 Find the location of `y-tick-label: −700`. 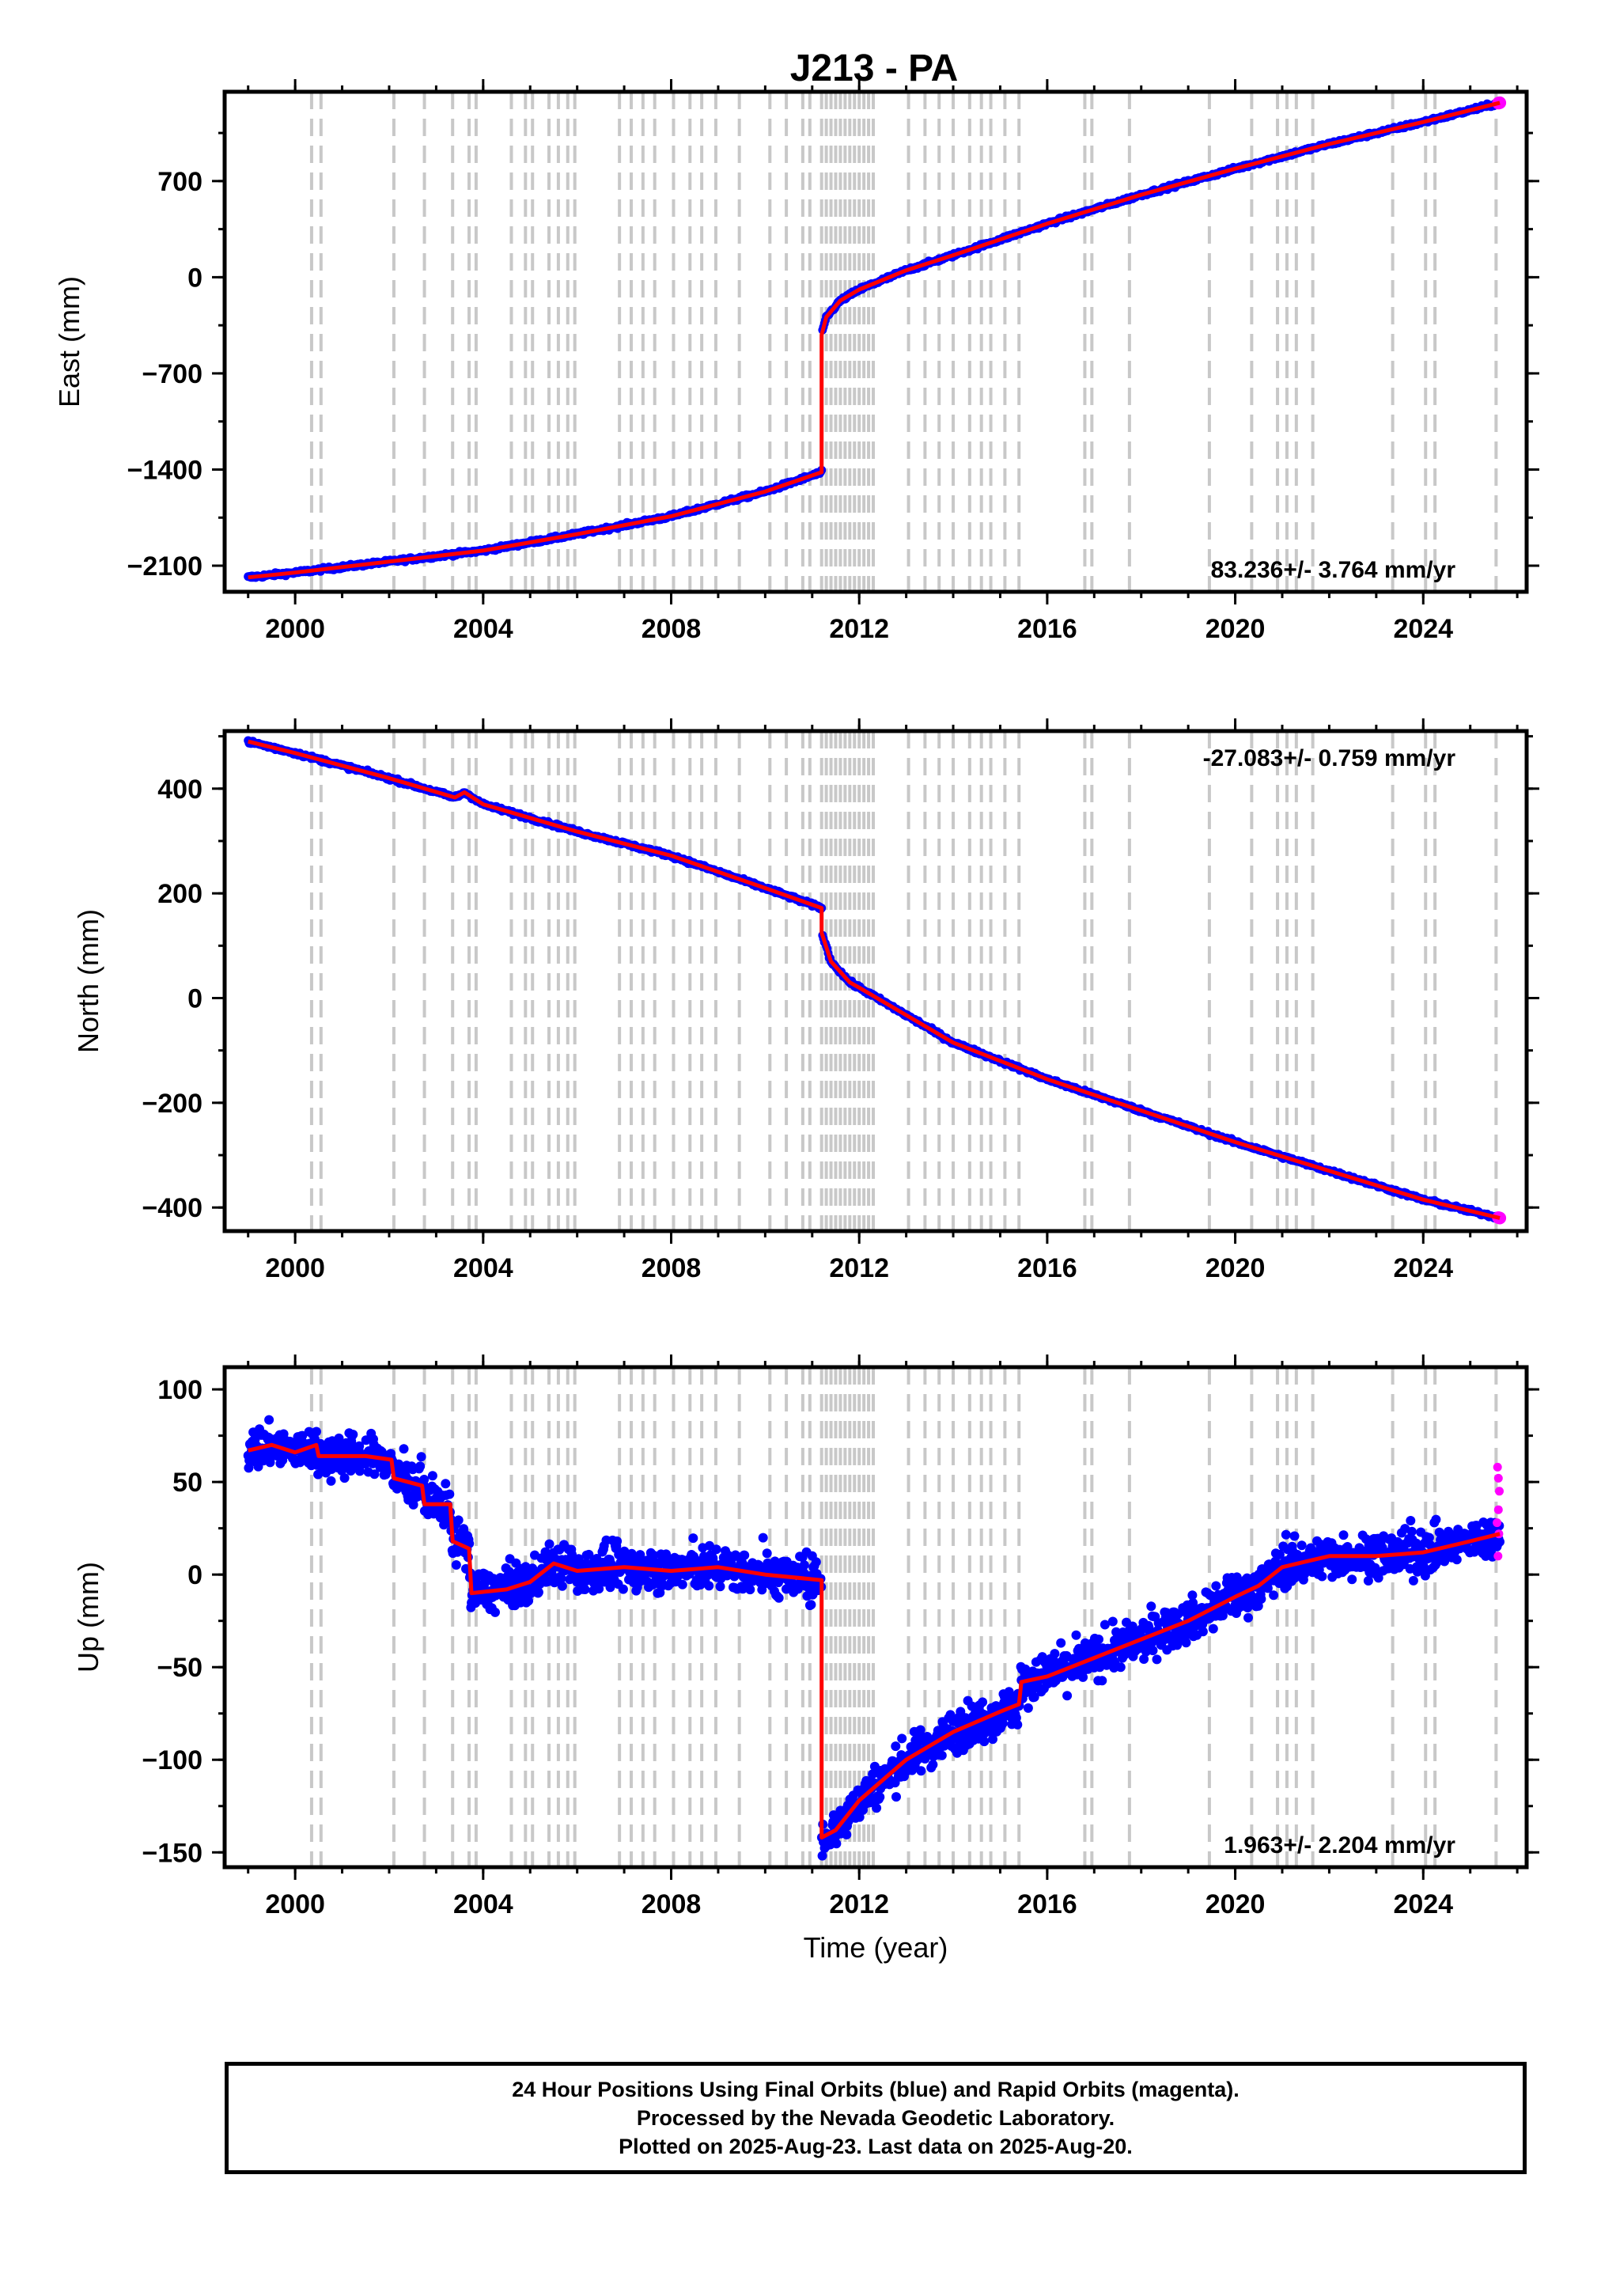

y-tick-label: −700 is located at coordinates (172, 374).